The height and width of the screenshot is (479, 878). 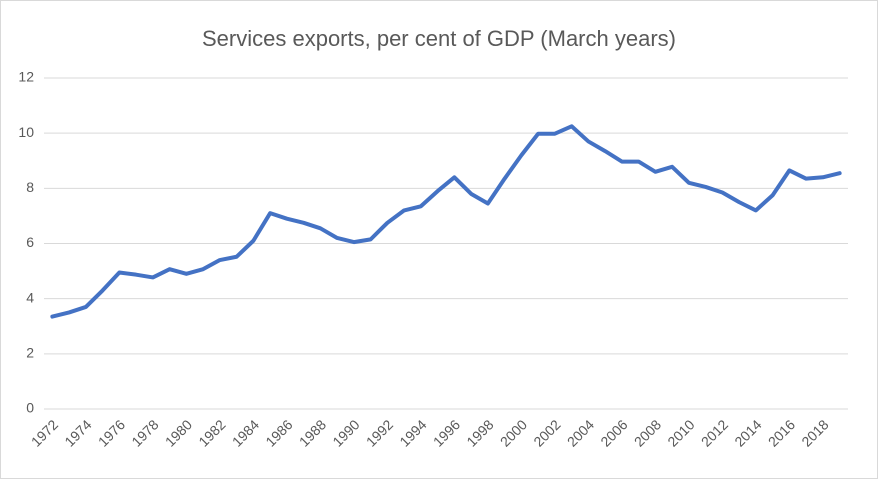 What do you see at coordinates (30, 408) in the screenshot?
I see `y-tick-label: 0` at bounding box center [30, 408].